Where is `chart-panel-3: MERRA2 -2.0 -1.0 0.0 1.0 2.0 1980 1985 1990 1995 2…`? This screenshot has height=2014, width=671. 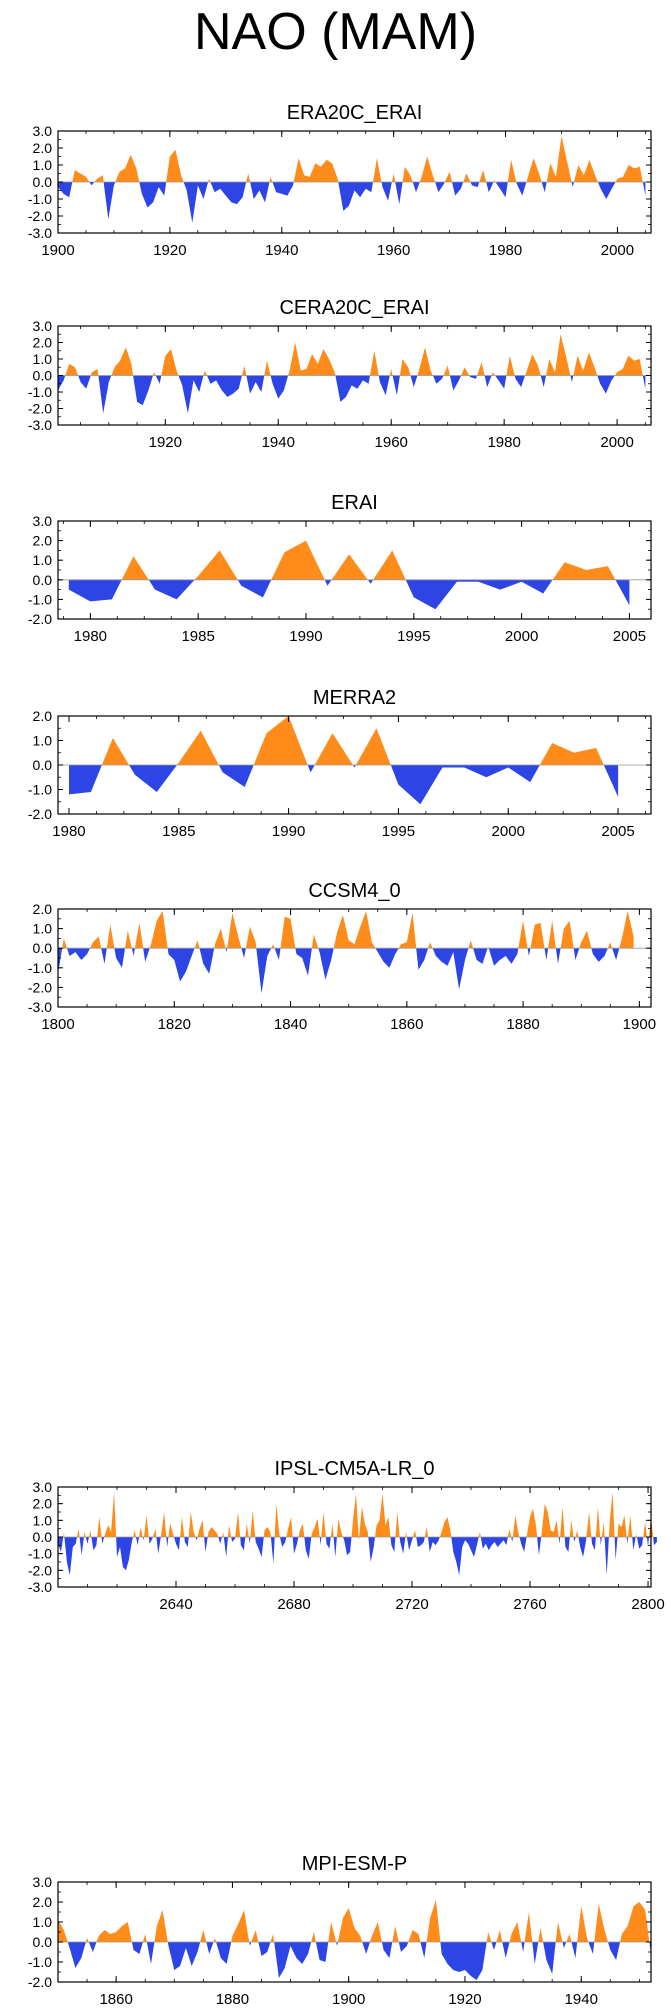 chart-panel-3: MERRA2 -2.0 -1.0 0.0 1.0 2.0 1980 1985 1990 1995 2… is located at coordinates (340, 763).